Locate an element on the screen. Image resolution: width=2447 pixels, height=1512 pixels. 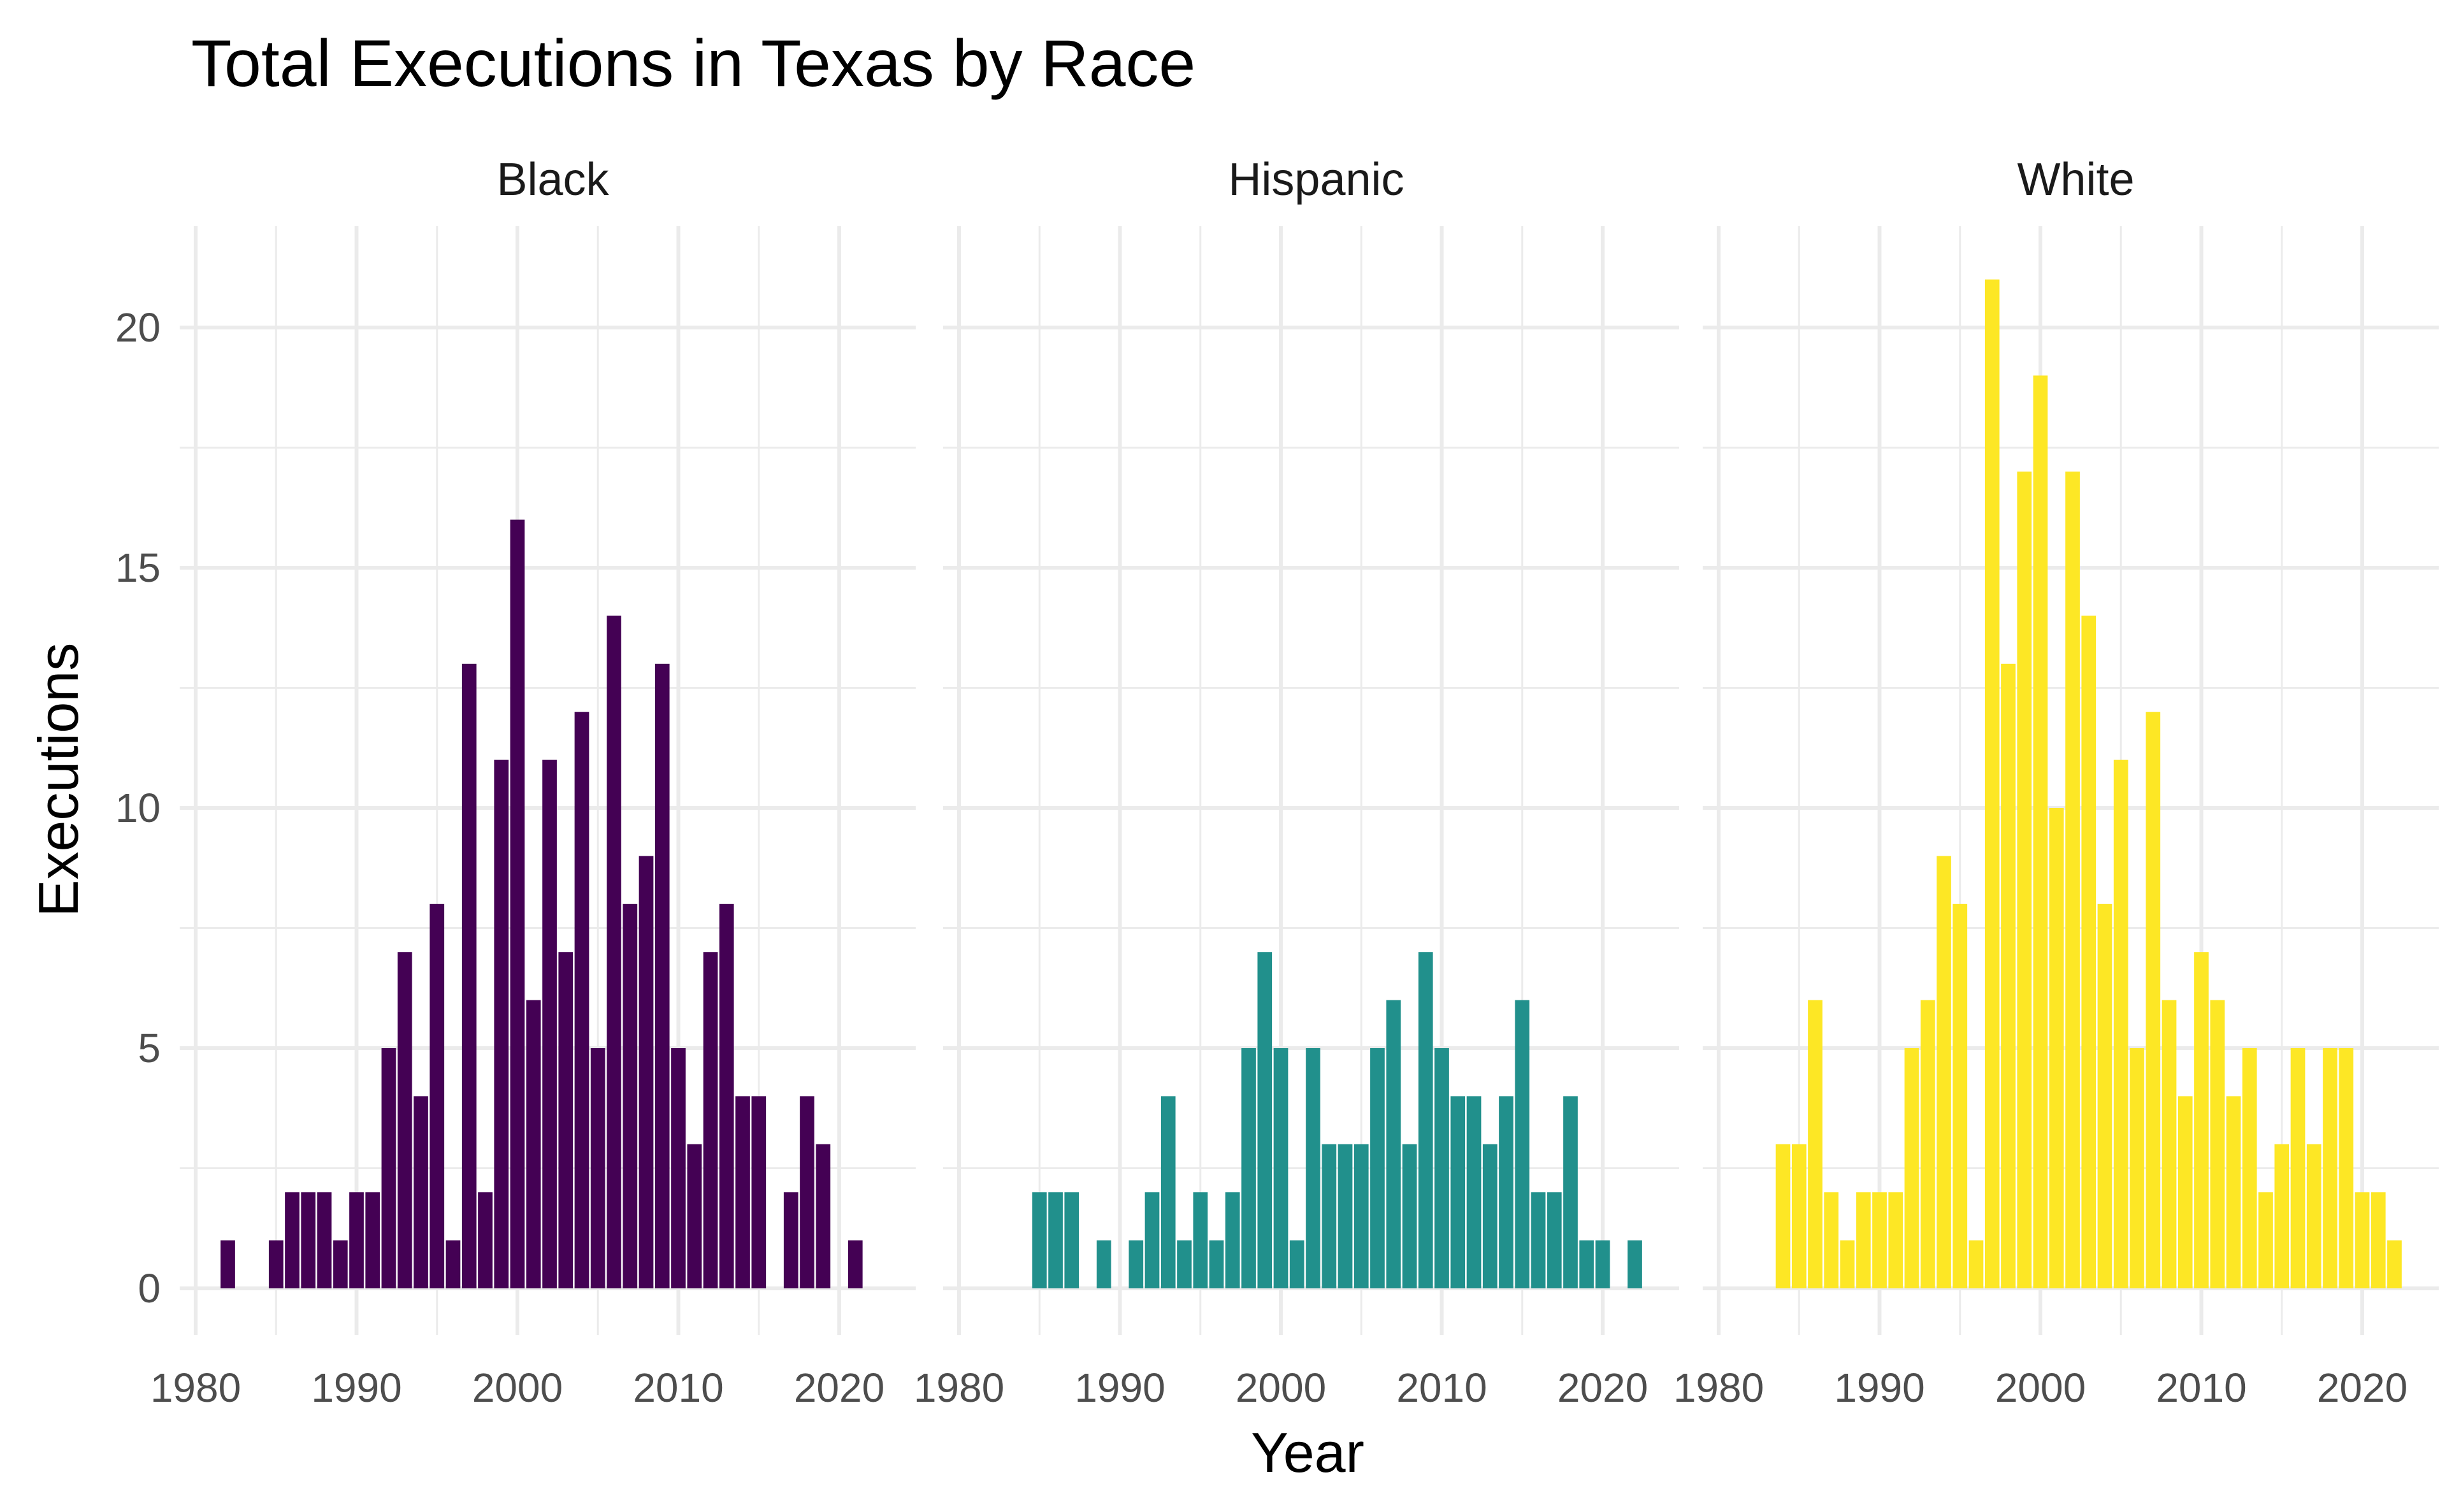
bar-black-1982 is located at coordinates (227, 1264).